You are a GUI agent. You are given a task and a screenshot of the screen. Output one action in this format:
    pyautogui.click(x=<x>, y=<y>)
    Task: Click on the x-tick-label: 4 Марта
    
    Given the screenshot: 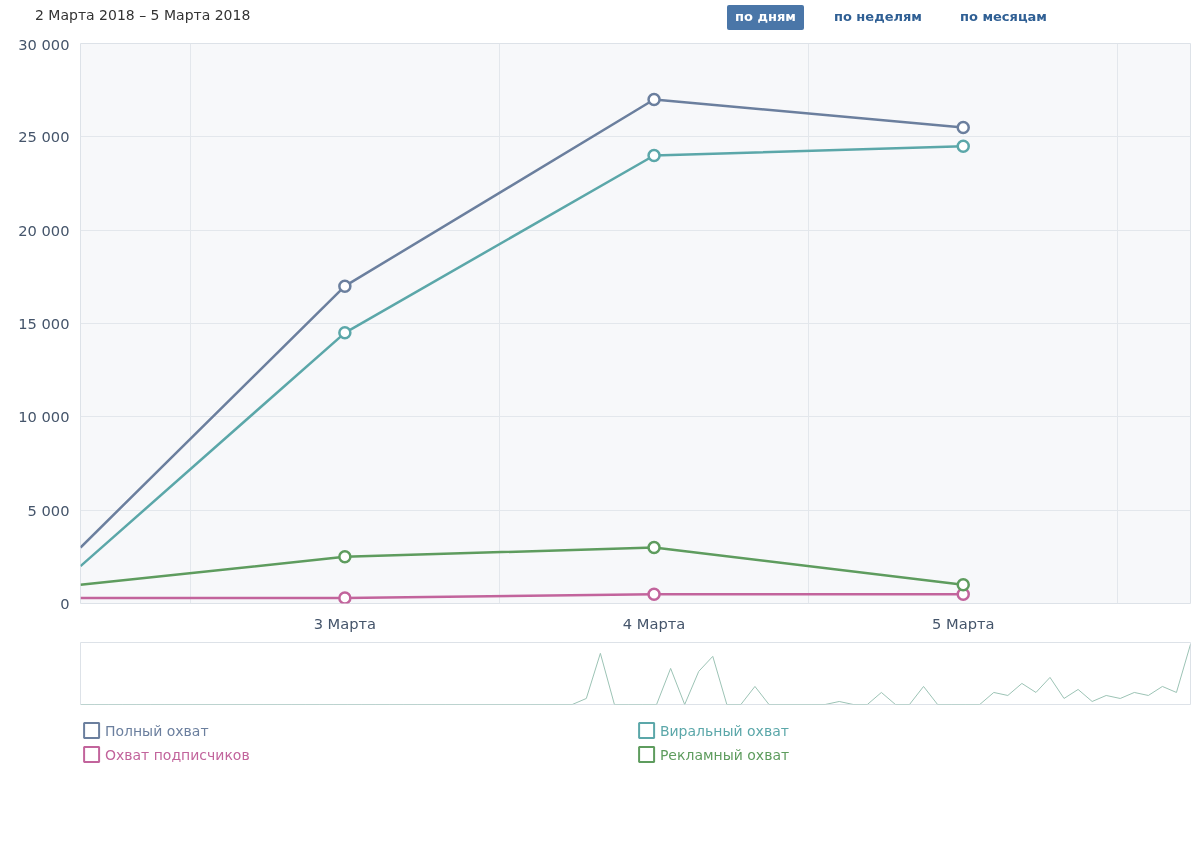 What is the action you would take?
    pyautogui.click(x=654, y=623)
    